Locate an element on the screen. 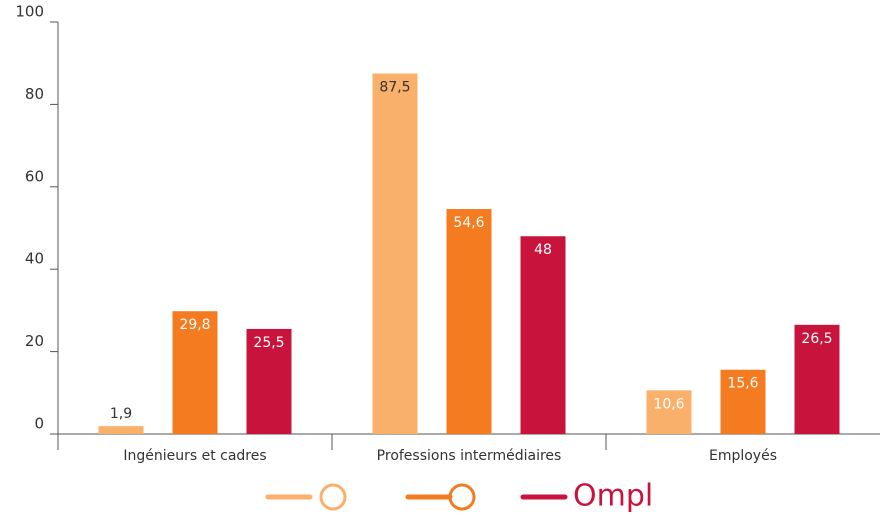  value-label: 1,9 is located at coordinates (121, 414).